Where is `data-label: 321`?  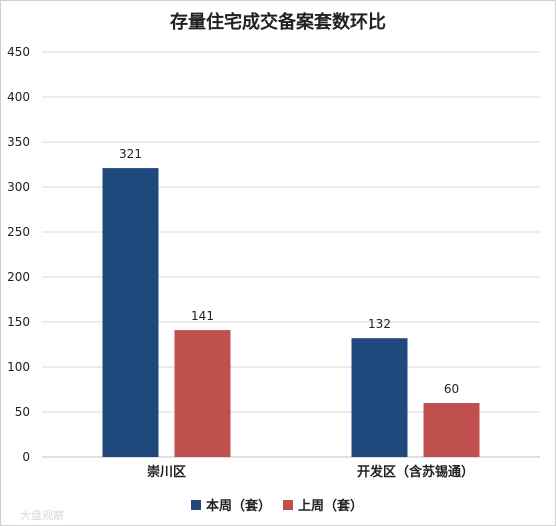 data-label: 321 is located at coordinates (130, 154).